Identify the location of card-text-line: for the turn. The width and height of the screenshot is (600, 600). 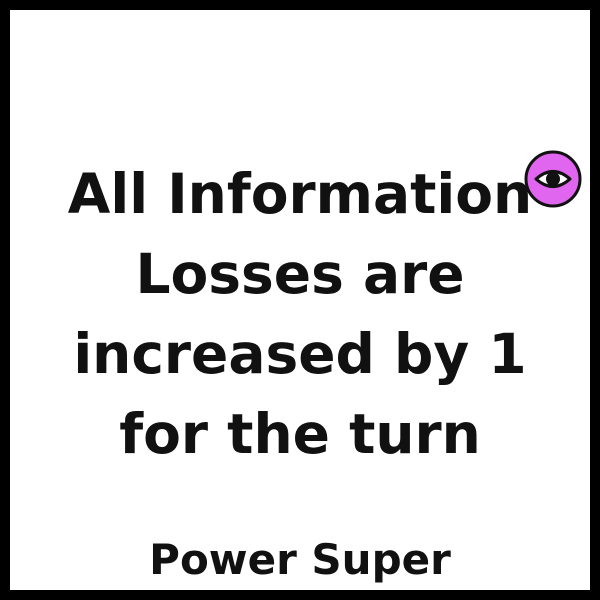
(300, 434).